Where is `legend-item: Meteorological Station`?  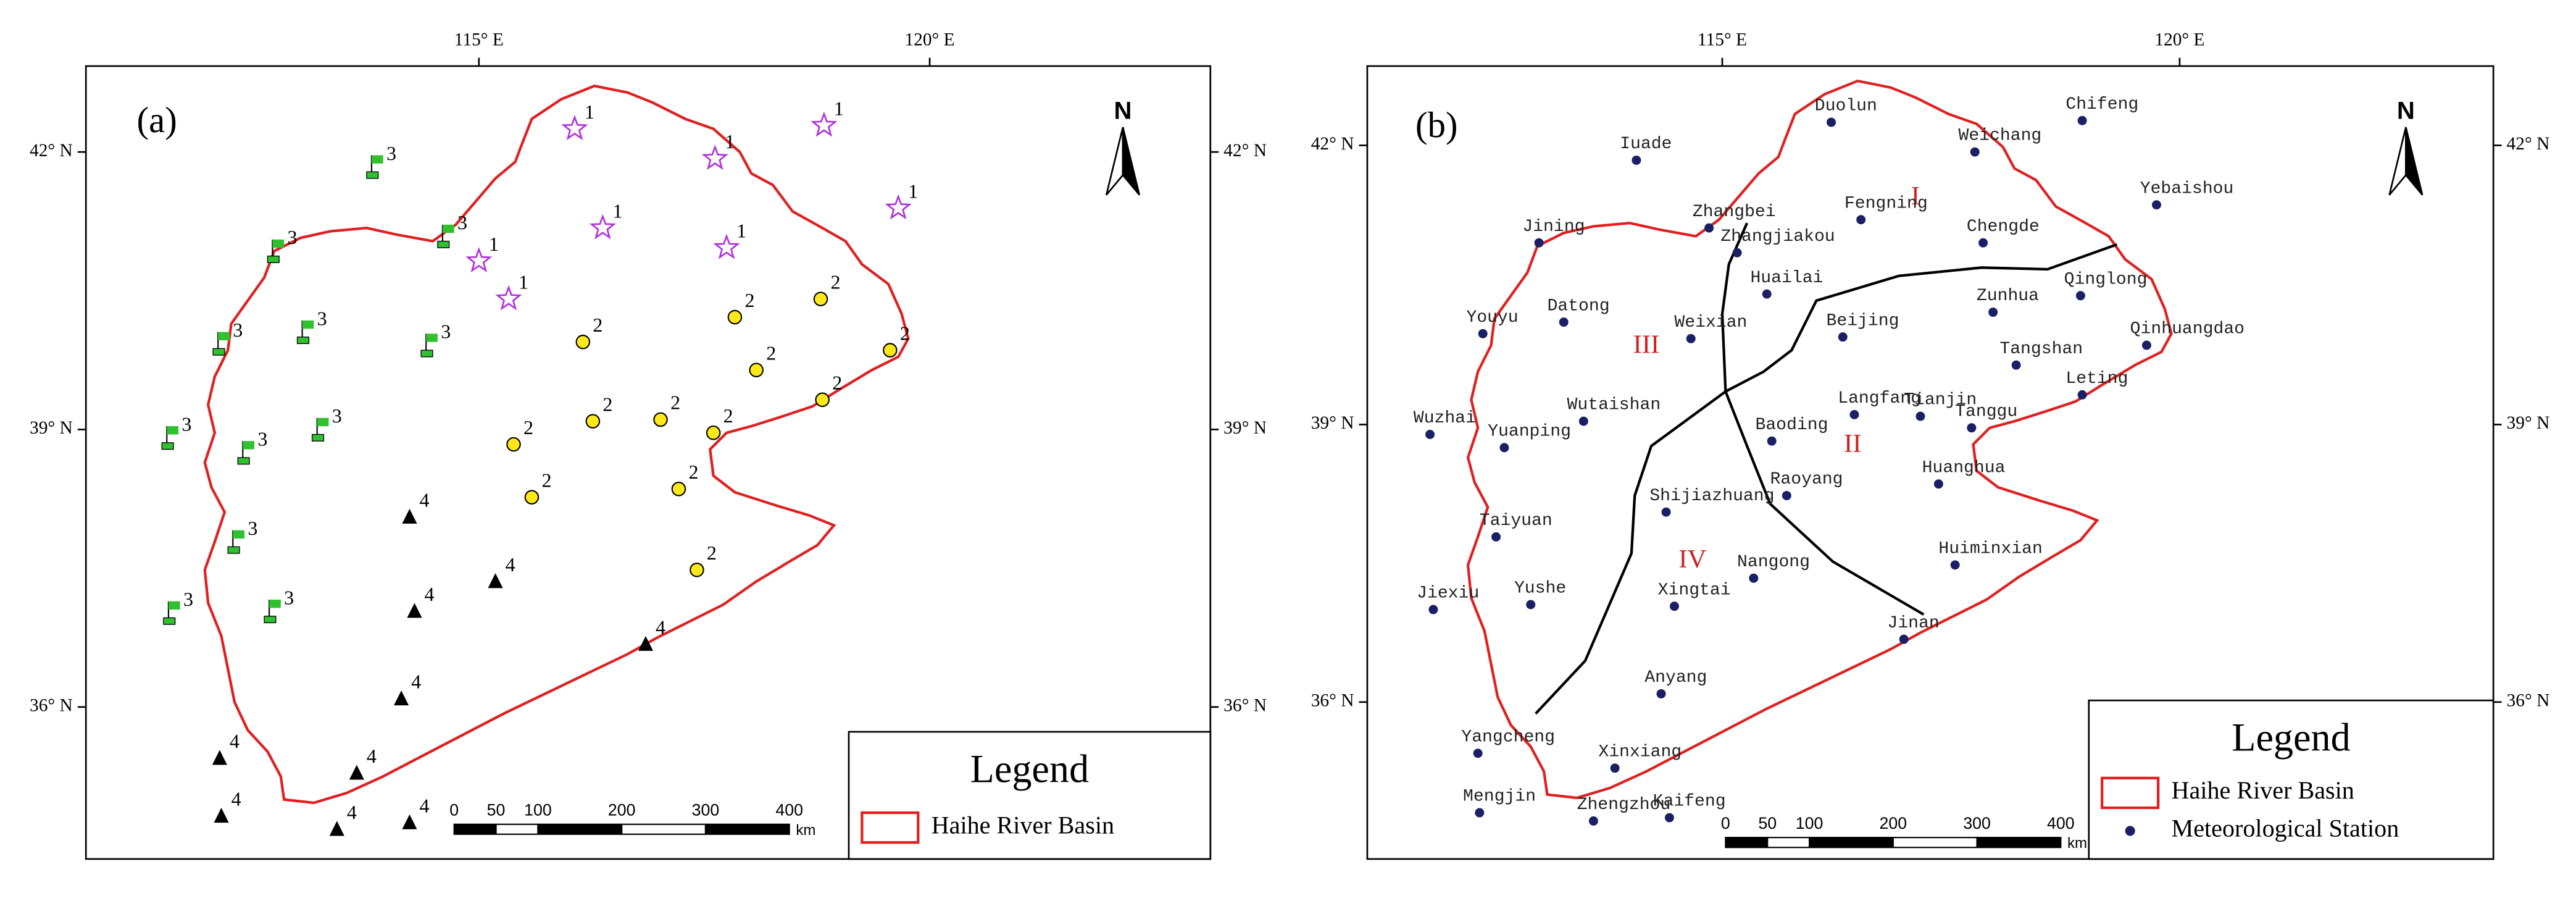
legend-item: Meteorological Station is located at coordinates (2285, 828).